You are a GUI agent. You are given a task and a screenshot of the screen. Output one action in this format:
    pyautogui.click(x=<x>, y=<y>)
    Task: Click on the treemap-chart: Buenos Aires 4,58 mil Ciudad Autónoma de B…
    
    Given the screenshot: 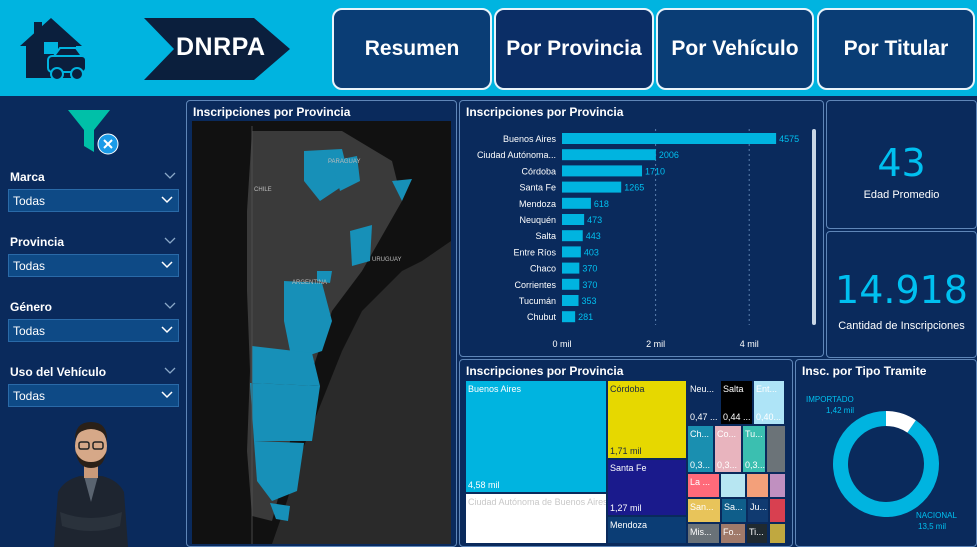 What is the action you would take?
    pyautogui.click(x=627, y=462)
    